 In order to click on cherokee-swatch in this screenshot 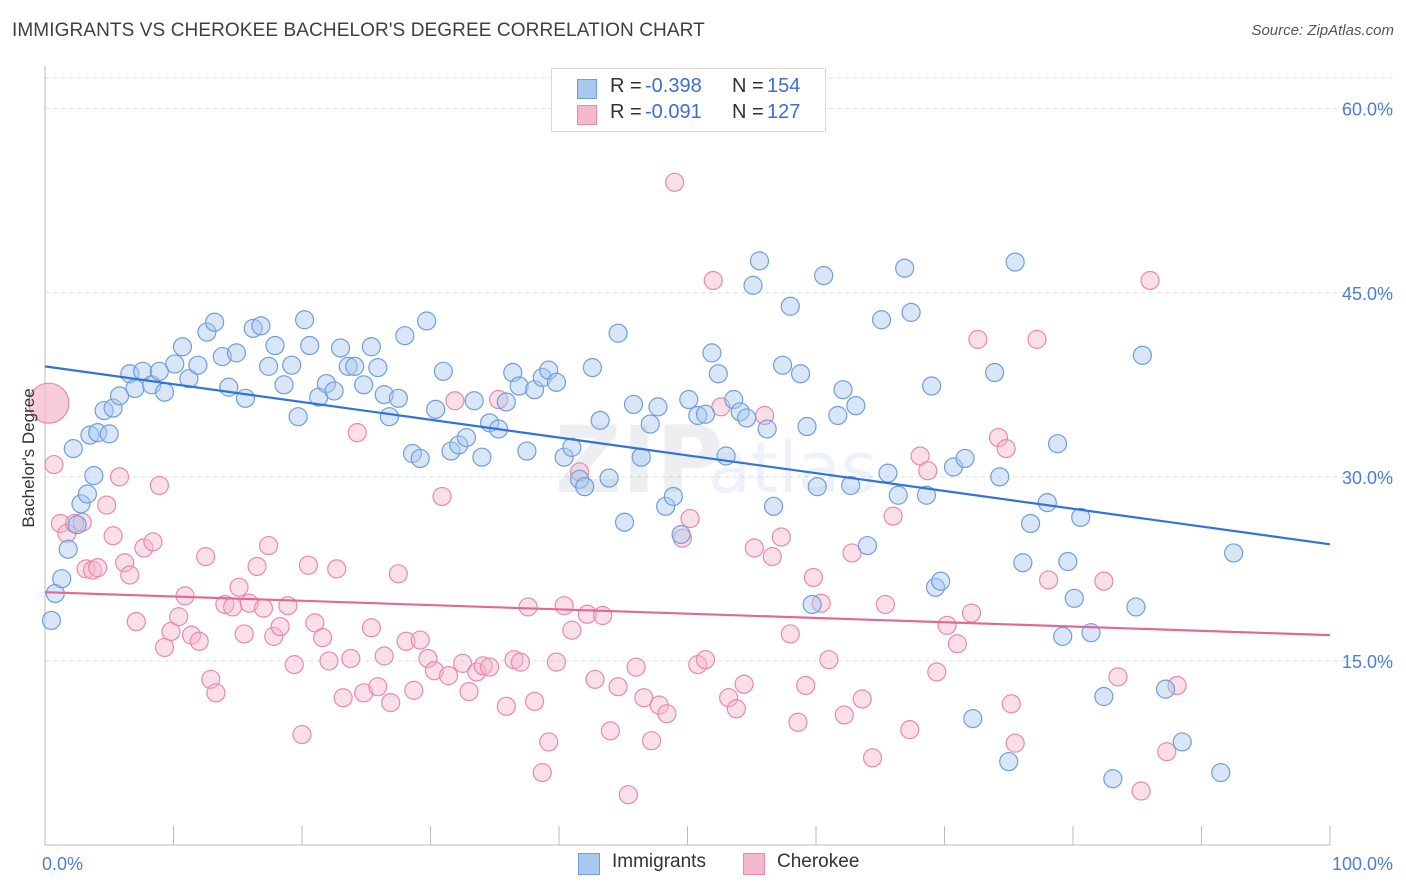, I will do `click(587, 115)`.